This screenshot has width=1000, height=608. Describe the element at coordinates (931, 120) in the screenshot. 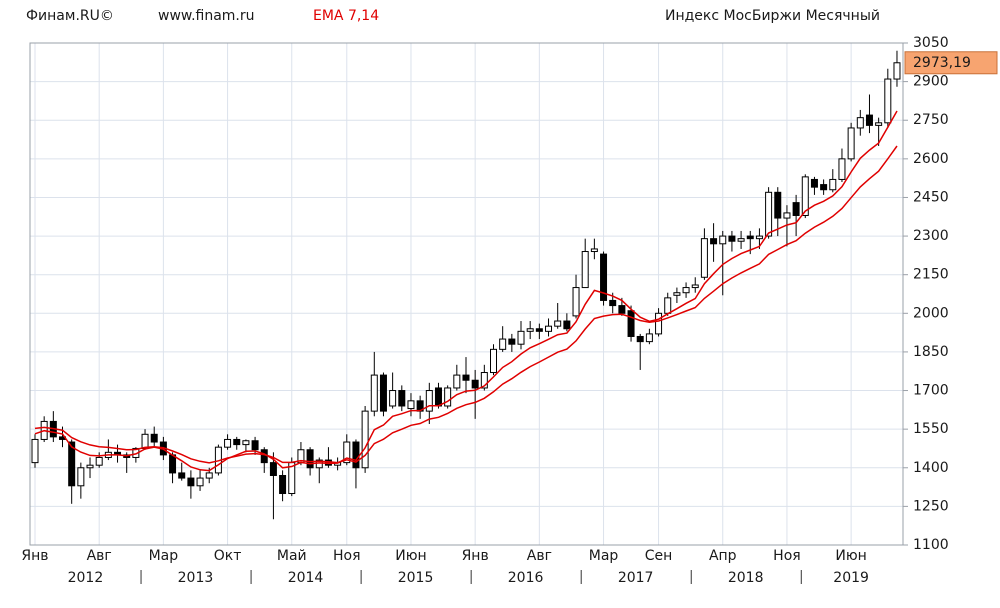

I see `y-tick-label: 2750` at that location.